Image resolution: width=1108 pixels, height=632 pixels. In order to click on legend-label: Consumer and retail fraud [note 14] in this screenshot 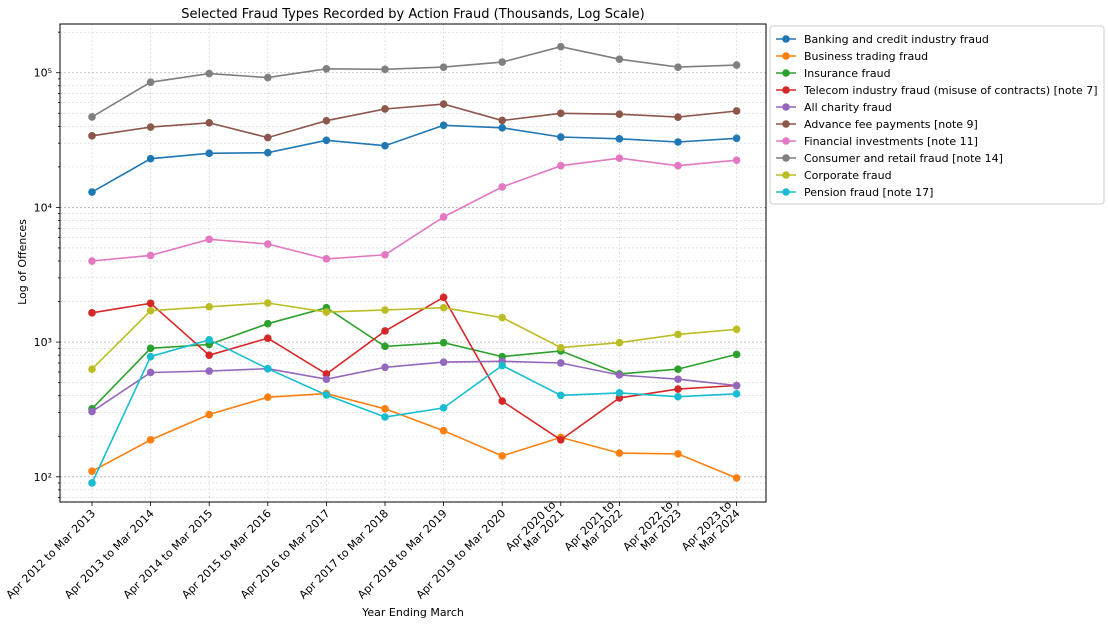, I will do `click(903, 158)`.